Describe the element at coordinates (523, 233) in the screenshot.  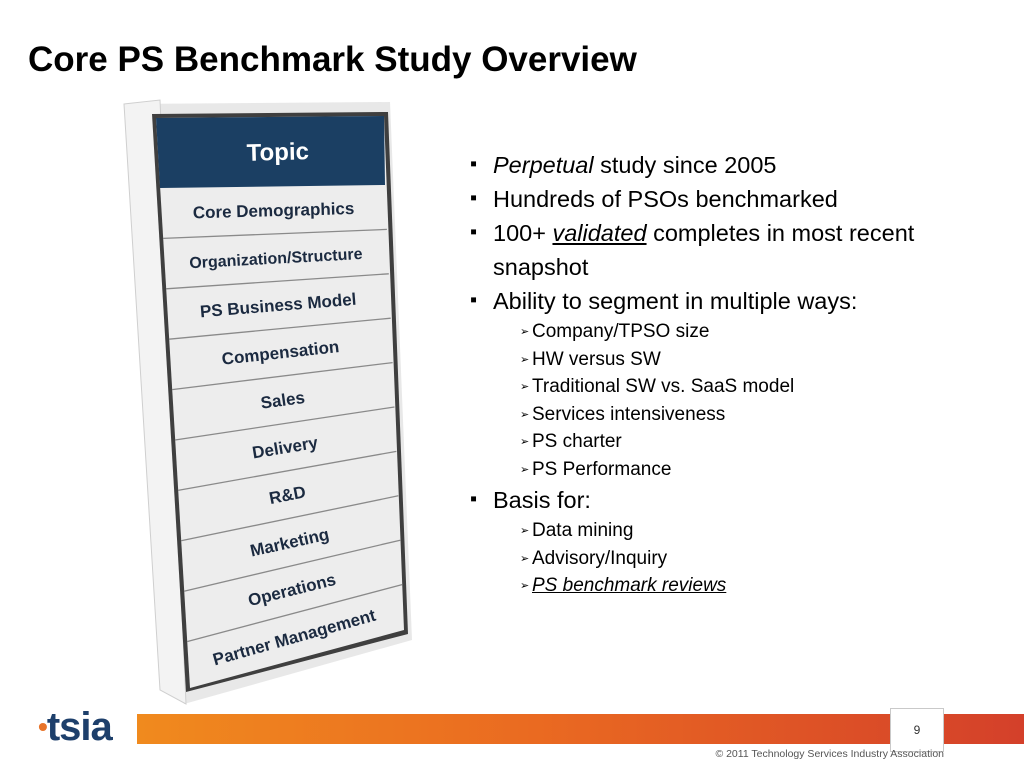
I see `bullet-text: 100+` at that location.